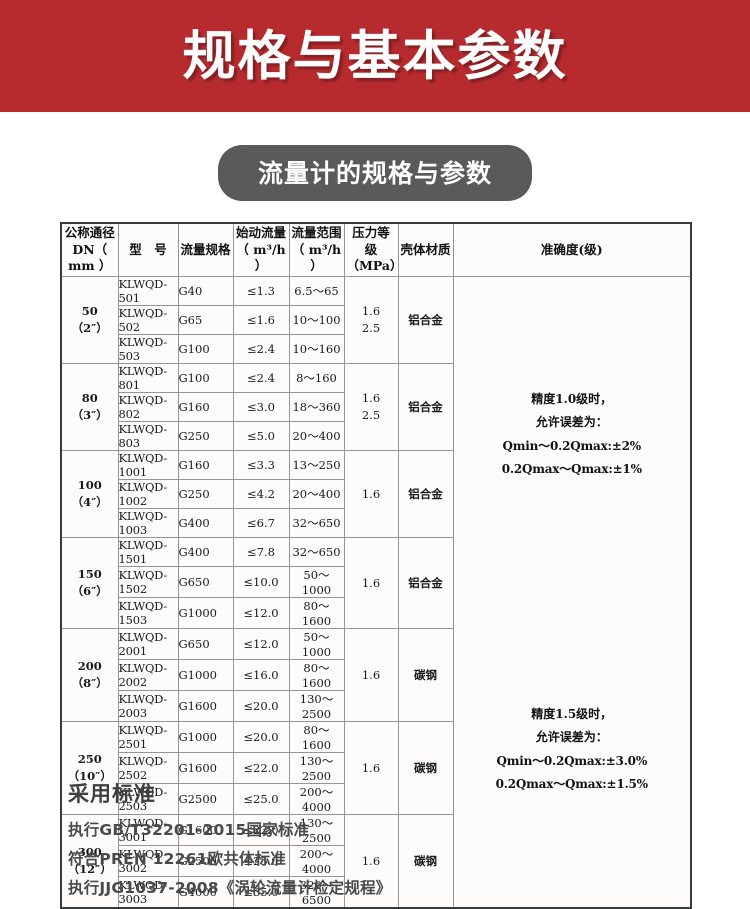  What do you see at coordinates (375, 56) in the screenshot?
I see `page-title: 规格与基本参数` at bounding box center [375, 56].